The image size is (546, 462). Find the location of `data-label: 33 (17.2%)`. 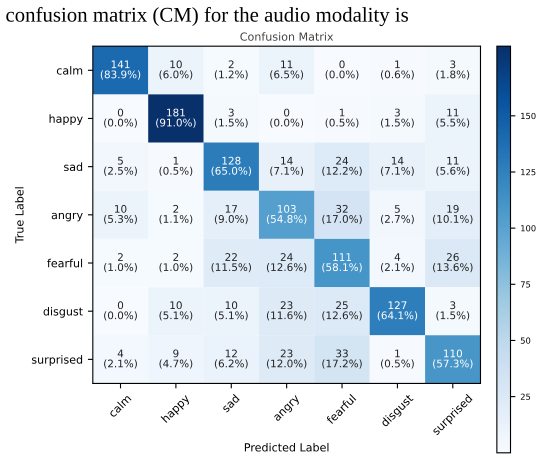

data-label: 33 (17.2%) is located at coordinates (342, 359).